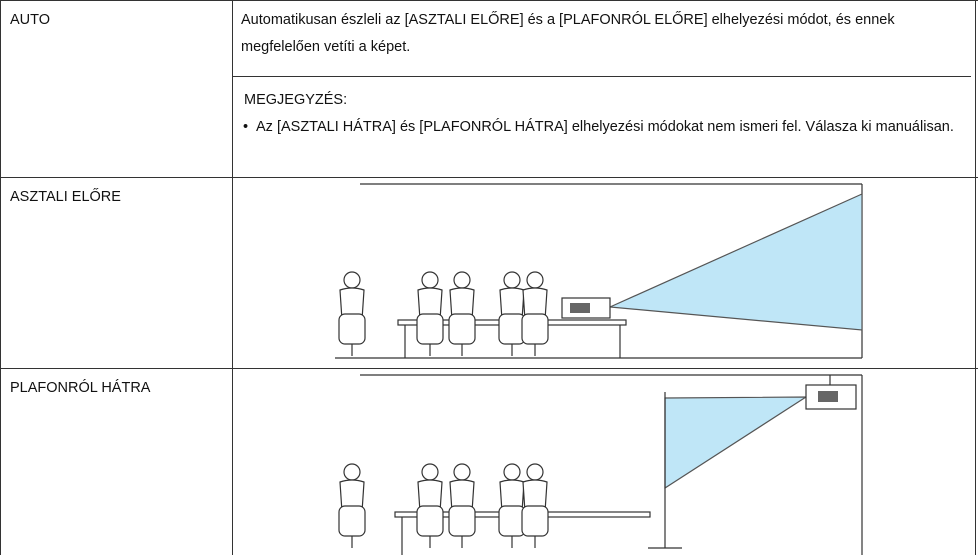 This screenshot has height=555, width=978. Describe the element at coordinates (232, 277) in the screenshot. I see `column-divider` at that location.